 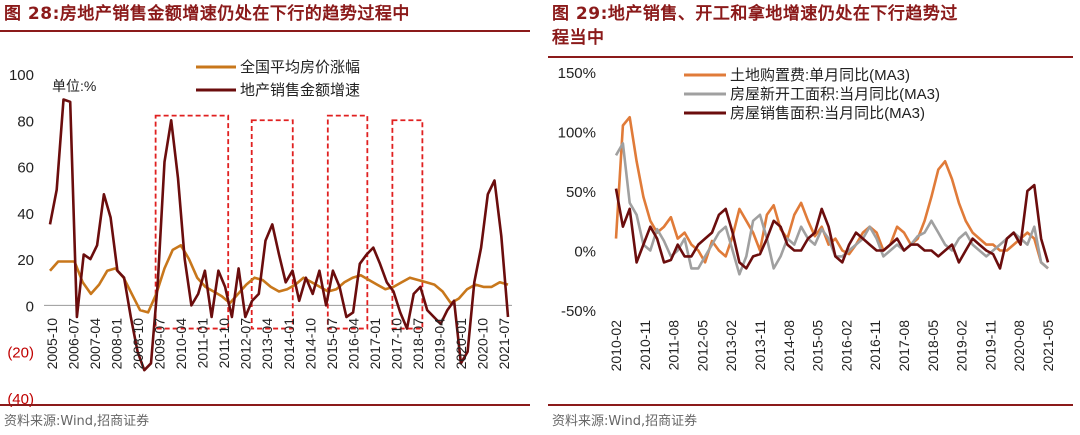 I want to click on y-tick-label: 60, so click(x=25, y=168).